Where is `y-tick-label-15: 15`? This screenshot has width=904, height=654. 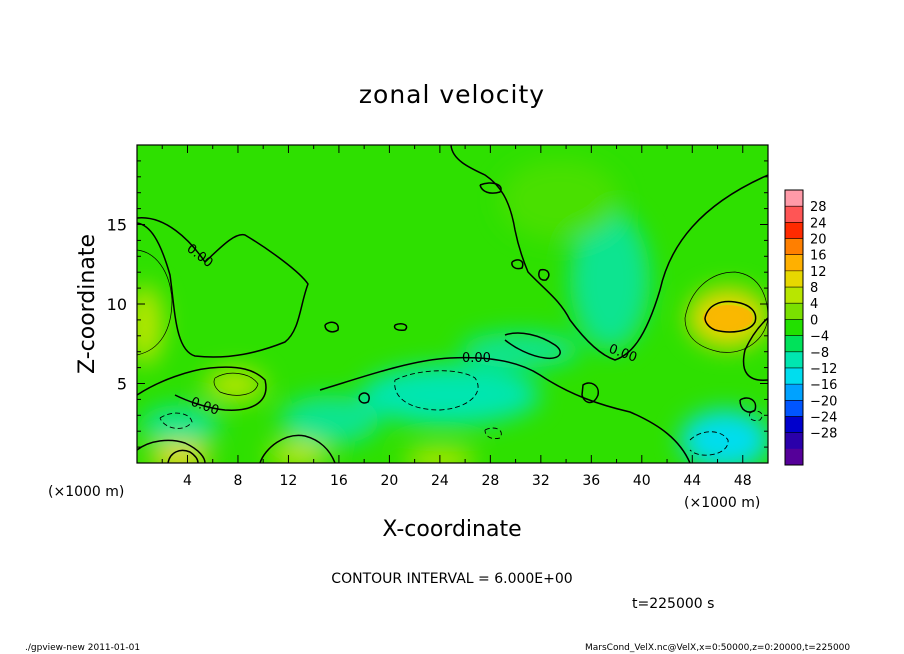 y-tick-label-15: 15 is located at coordinates (117, 225).